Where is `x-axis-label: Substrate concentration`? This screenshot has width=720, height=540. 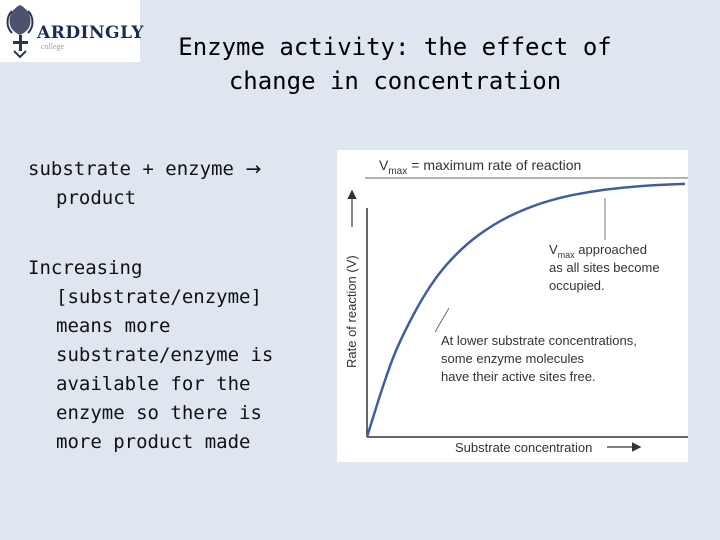
x-axis-label: Substrate concentration is located at coordinates (523, 447).